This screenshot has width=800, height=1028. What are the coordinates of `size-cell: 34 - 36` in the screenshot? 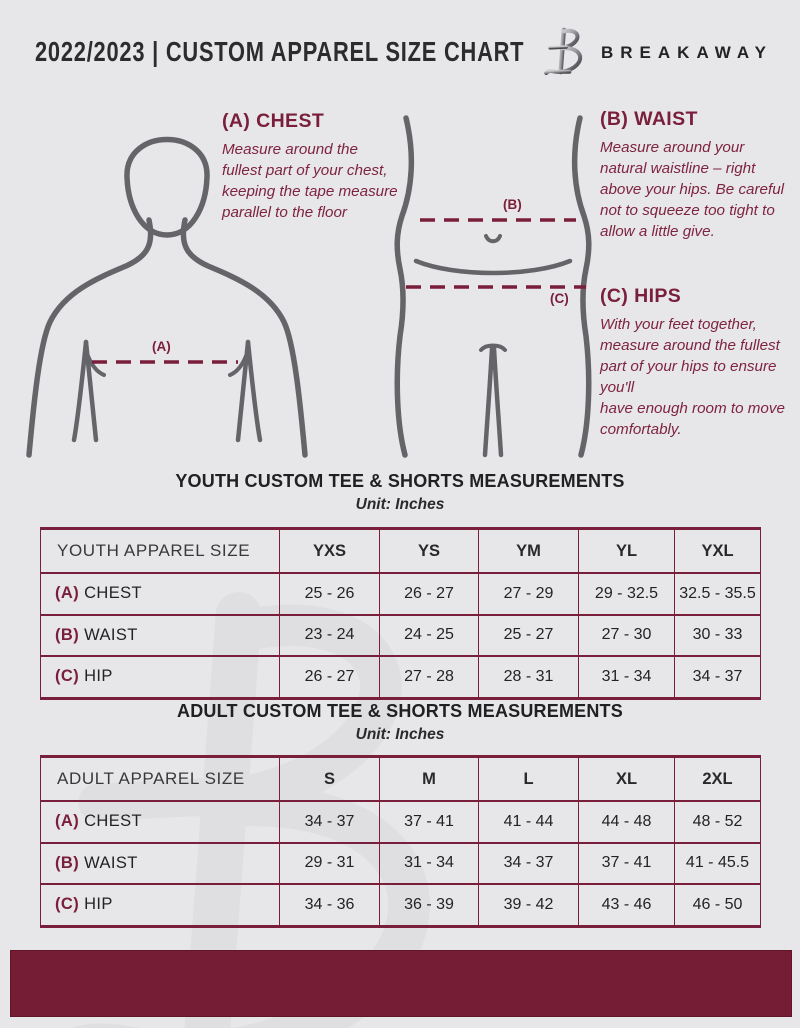 It's located at (329, 905).